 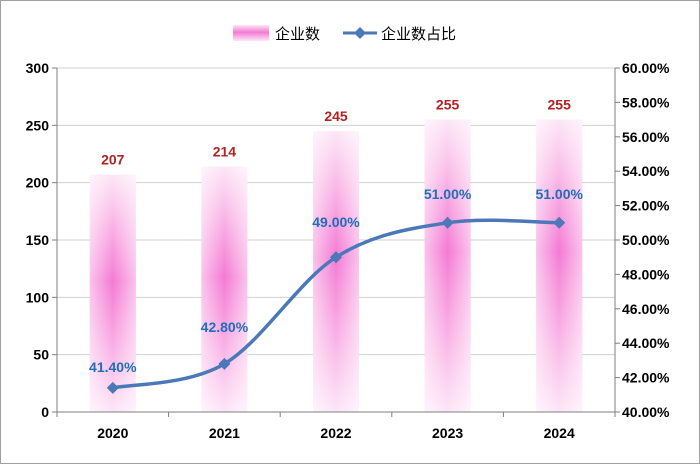 I want to click on y-right-tick-label: 58.00%, so click(x=646, y=102).